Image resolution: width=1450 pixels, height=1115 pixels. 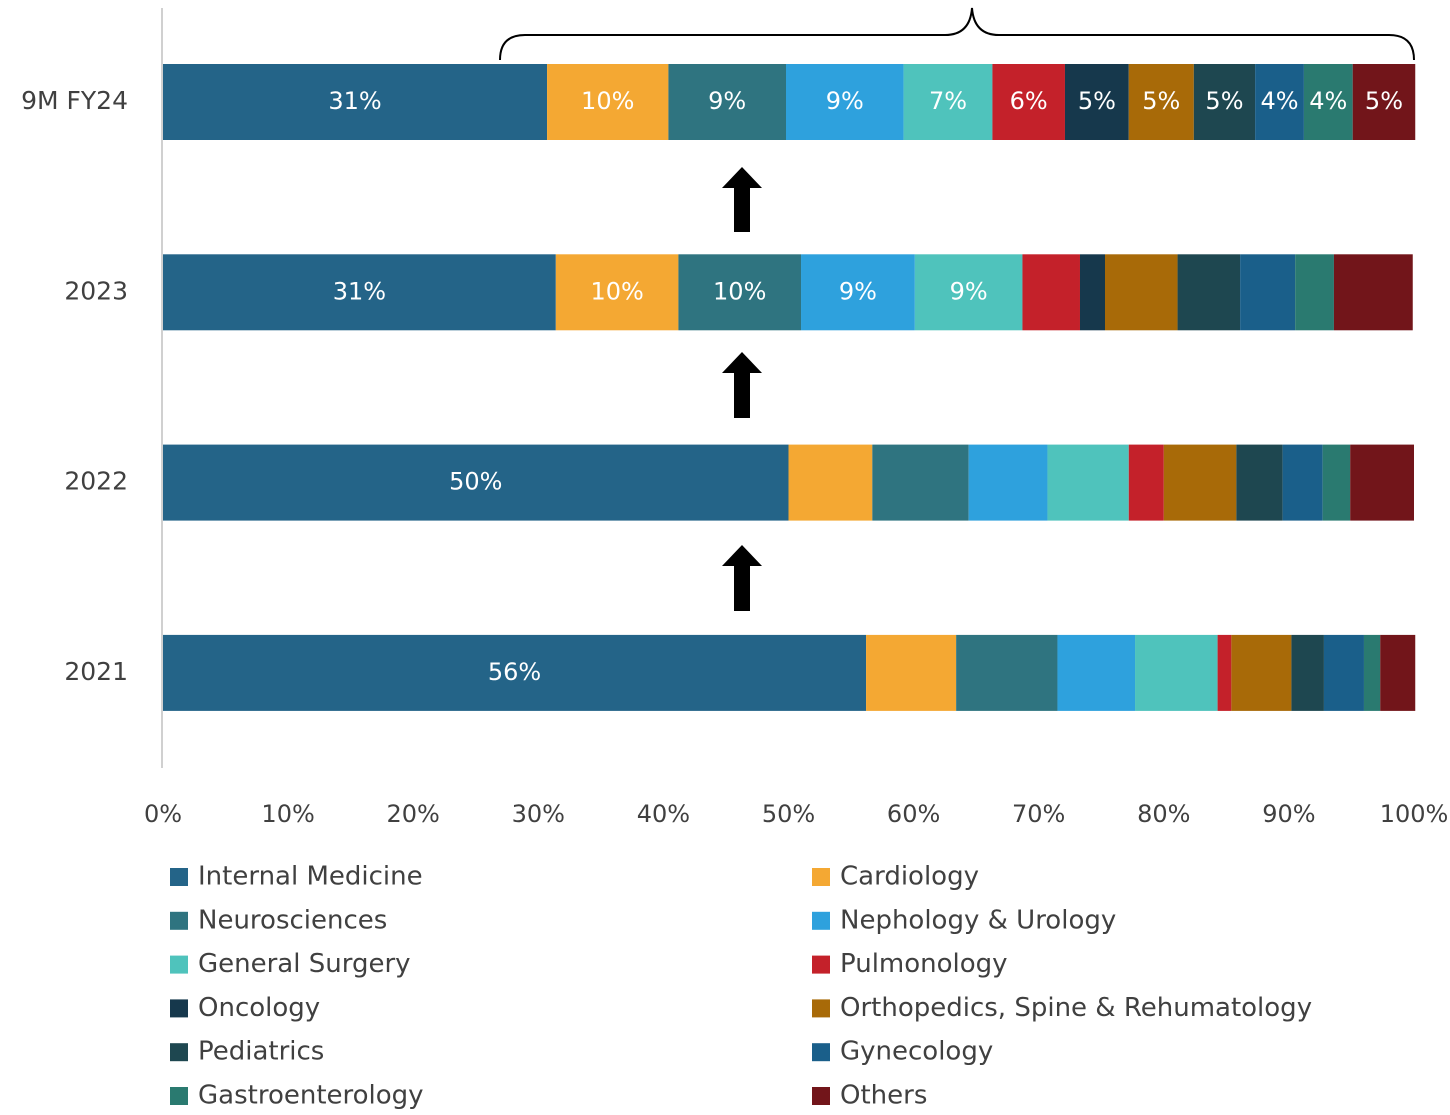 I want to click on legend-label: Others, so click(x=883, y=1096).